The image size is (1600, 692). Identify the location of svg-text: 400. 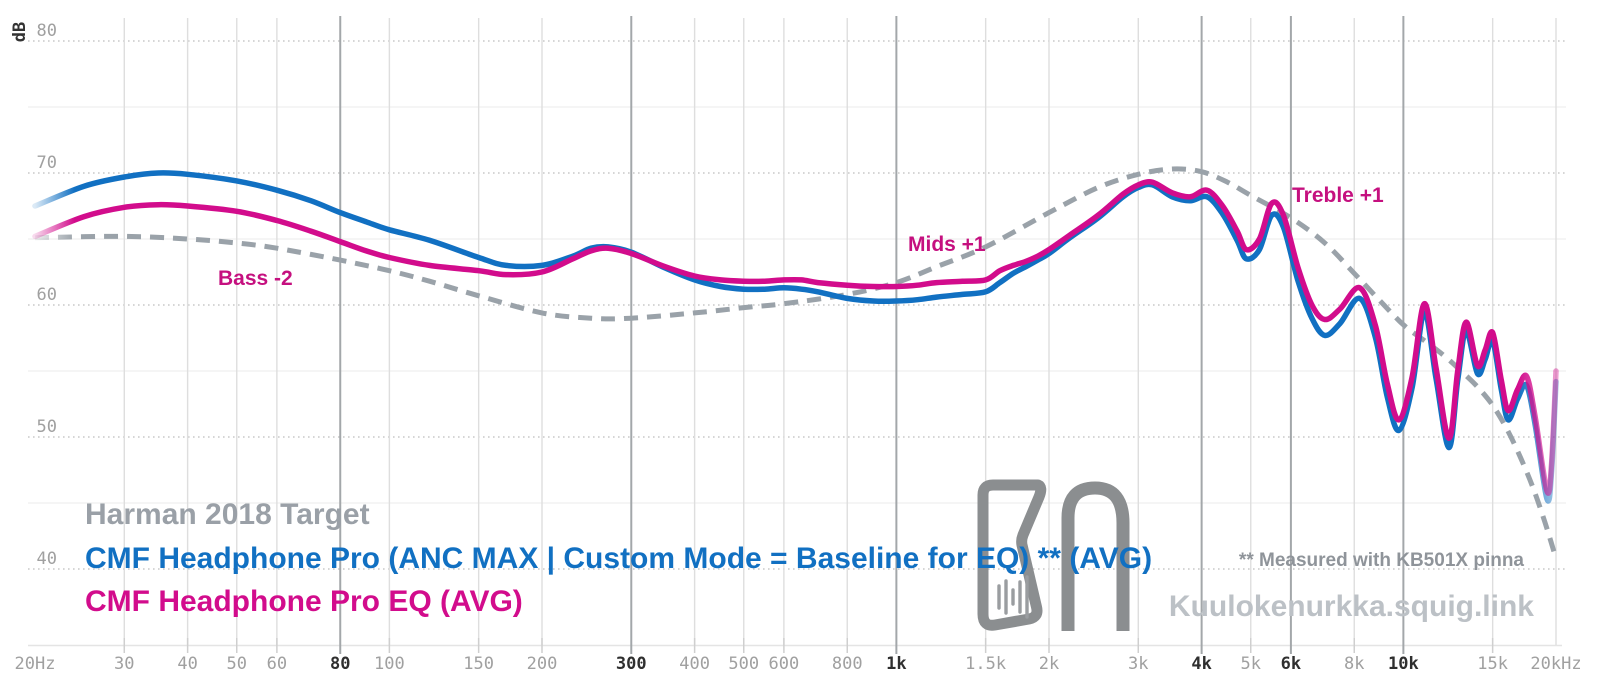
(694, 664).